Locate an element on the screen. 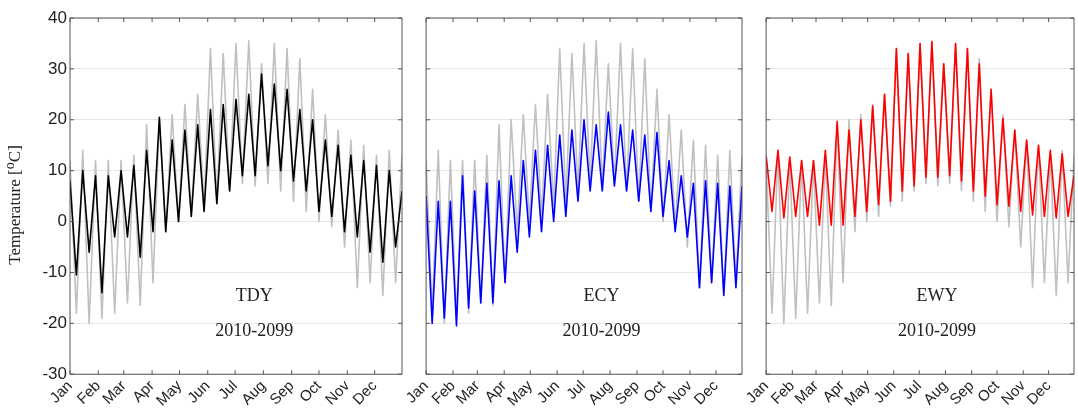 The height and width of the screenshot is (413, 1078). y-tick-label: -10 is located at coordinates (54, 272).